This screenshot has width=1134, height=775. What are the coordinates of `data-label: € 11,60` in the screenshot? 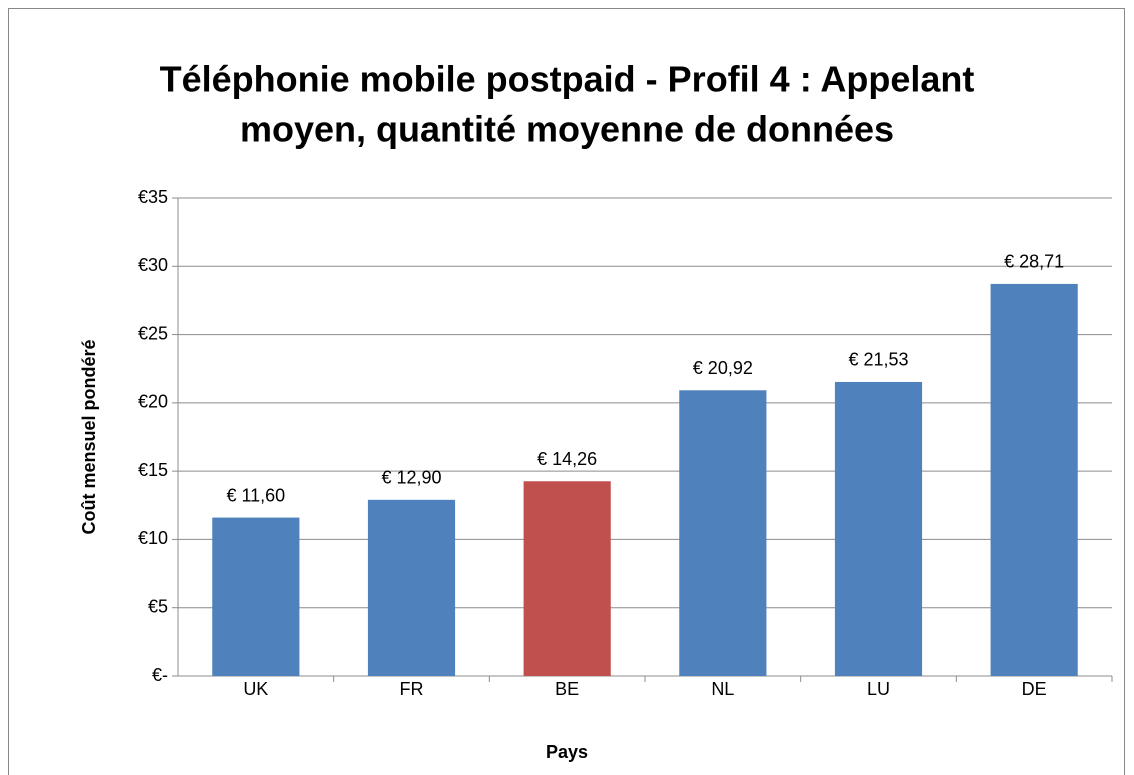 It's located at (255, 495).